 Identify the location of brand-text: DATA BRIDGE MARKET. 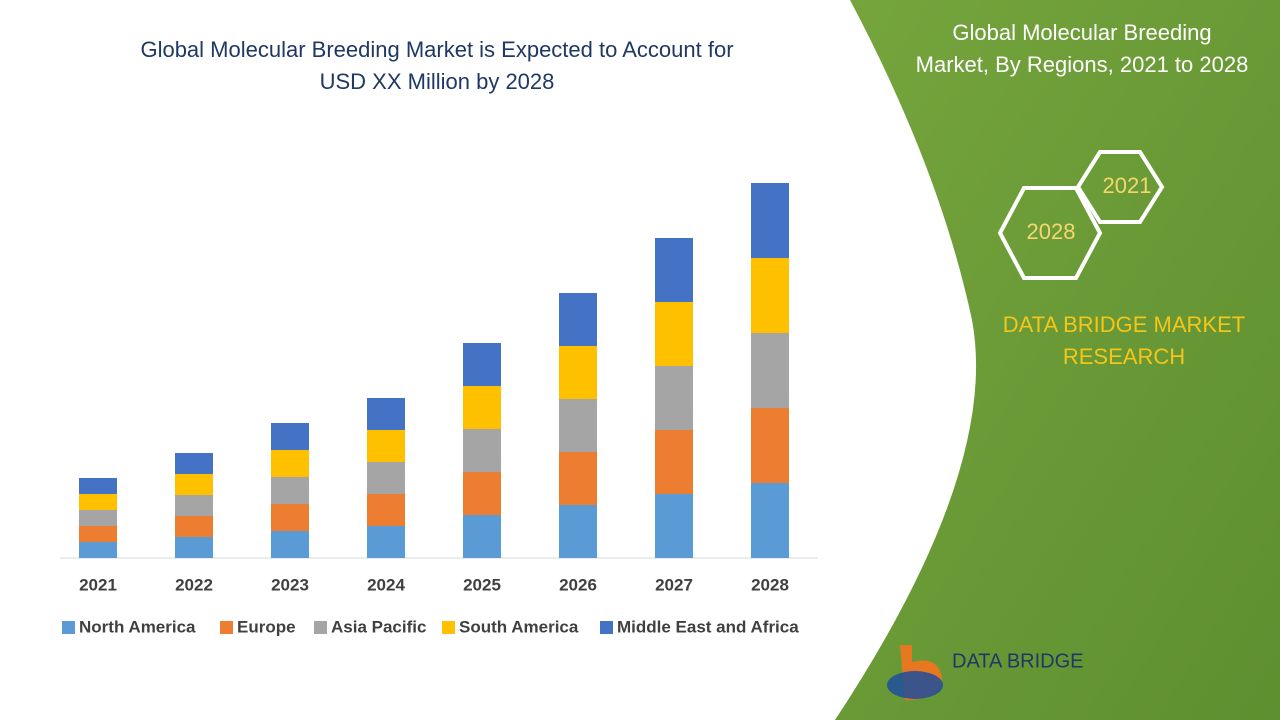
(1124, 324).